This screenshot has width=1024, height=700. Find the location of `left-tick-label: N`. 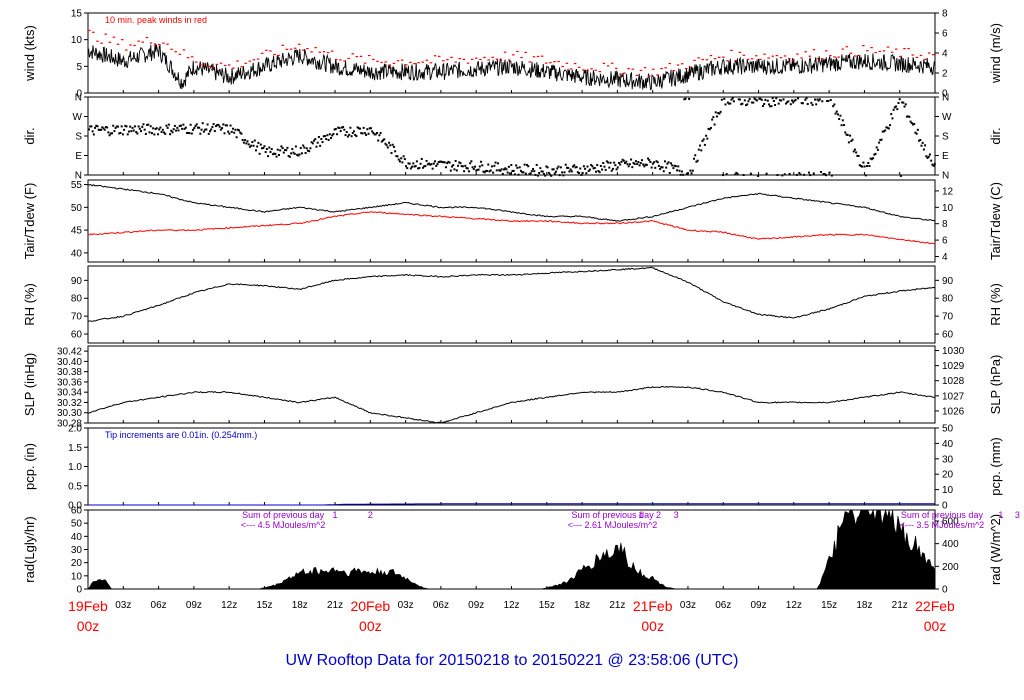

left-tick-label: N is located at coordinates (78, 98).